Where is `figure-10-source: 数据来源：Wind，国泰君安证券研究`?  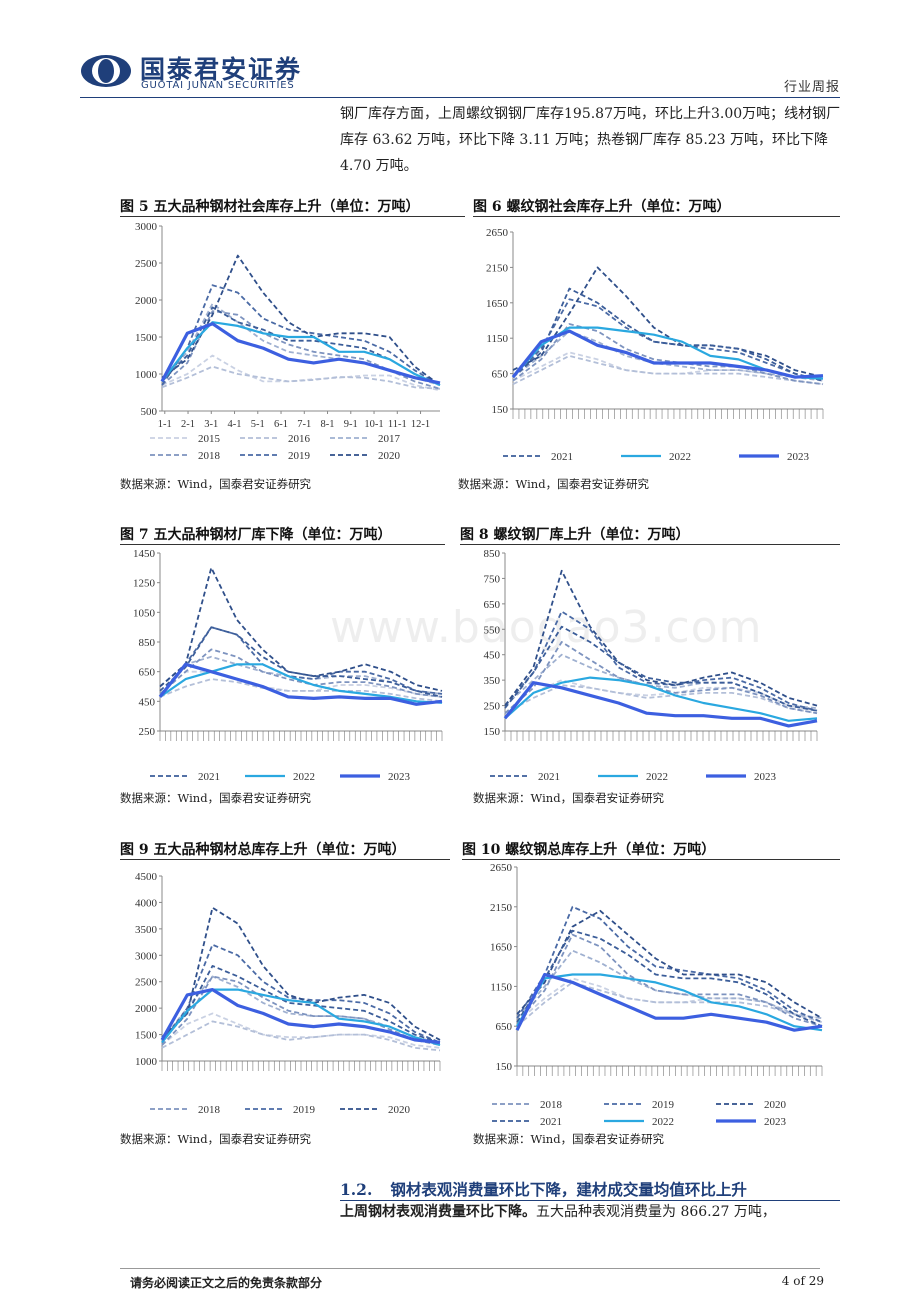 figure-10-source: 数据来源：Wind，国泰君安证券研究 is located at coordinates (569, 1139).